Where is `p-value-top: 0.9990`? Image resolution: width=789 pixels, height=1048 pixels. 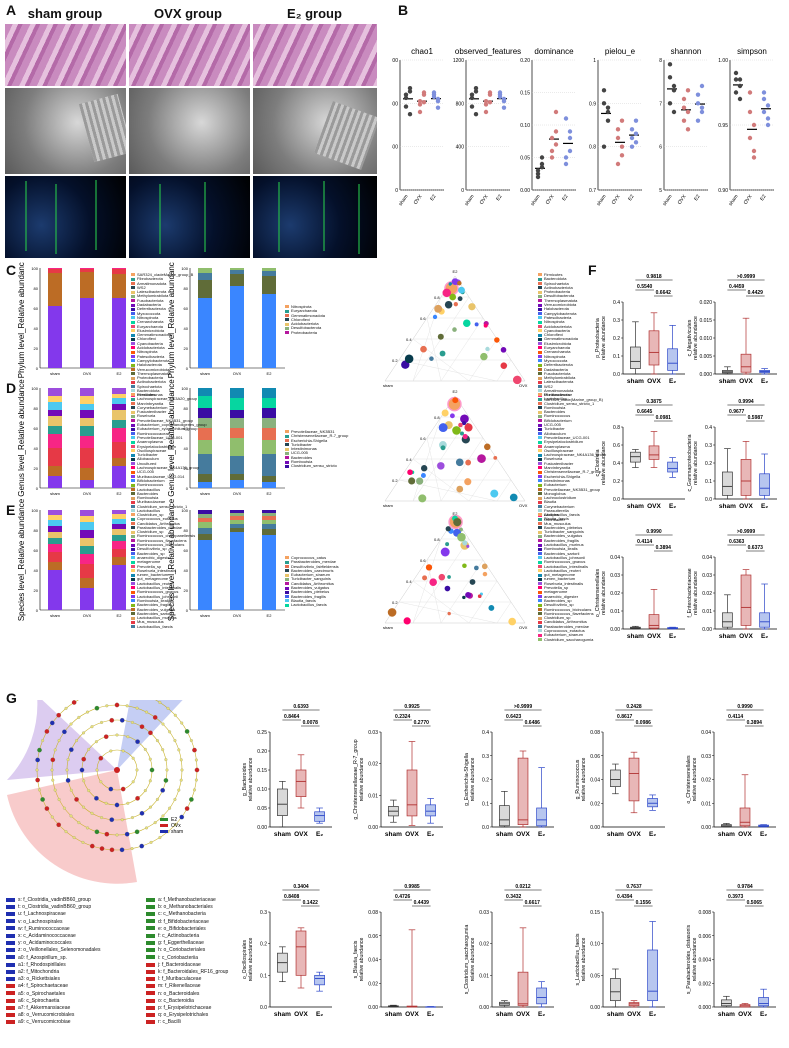
p-value-top: 0.9990 is located at coordinates (745, 707).